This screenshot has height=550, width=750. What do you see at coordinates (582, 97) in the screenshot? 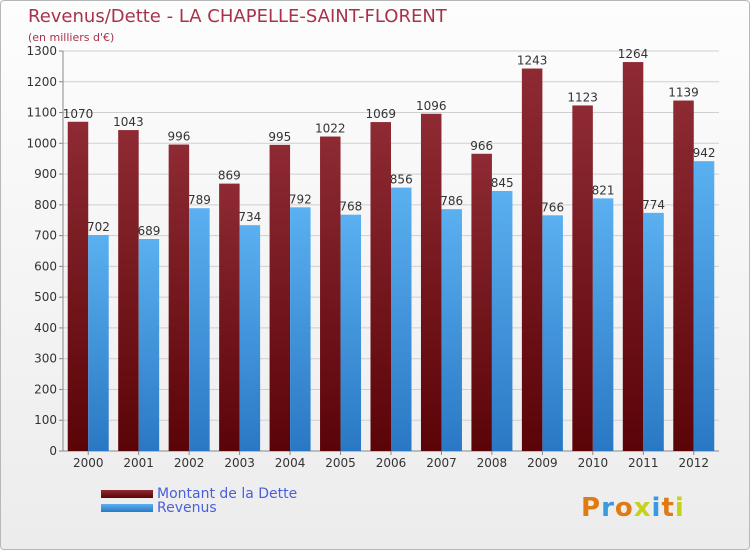
I see `data-label-debt: 1123` at bounding box center [582, 97].